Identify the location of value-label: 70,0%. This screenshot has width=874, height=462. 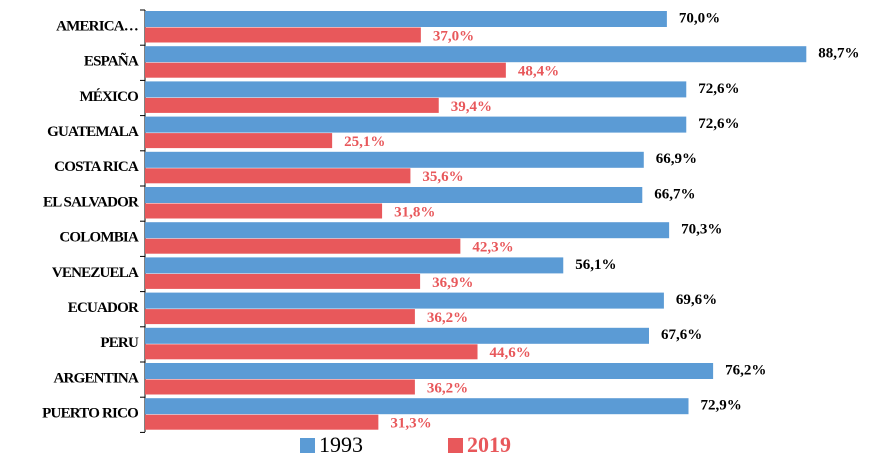
(699, 18).